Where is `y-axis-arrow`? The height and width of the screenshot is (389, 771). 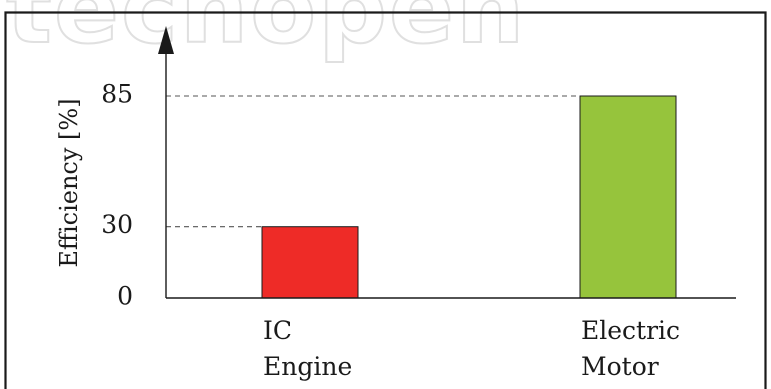 y-axis-arrow is located at coordinates (166, 40).